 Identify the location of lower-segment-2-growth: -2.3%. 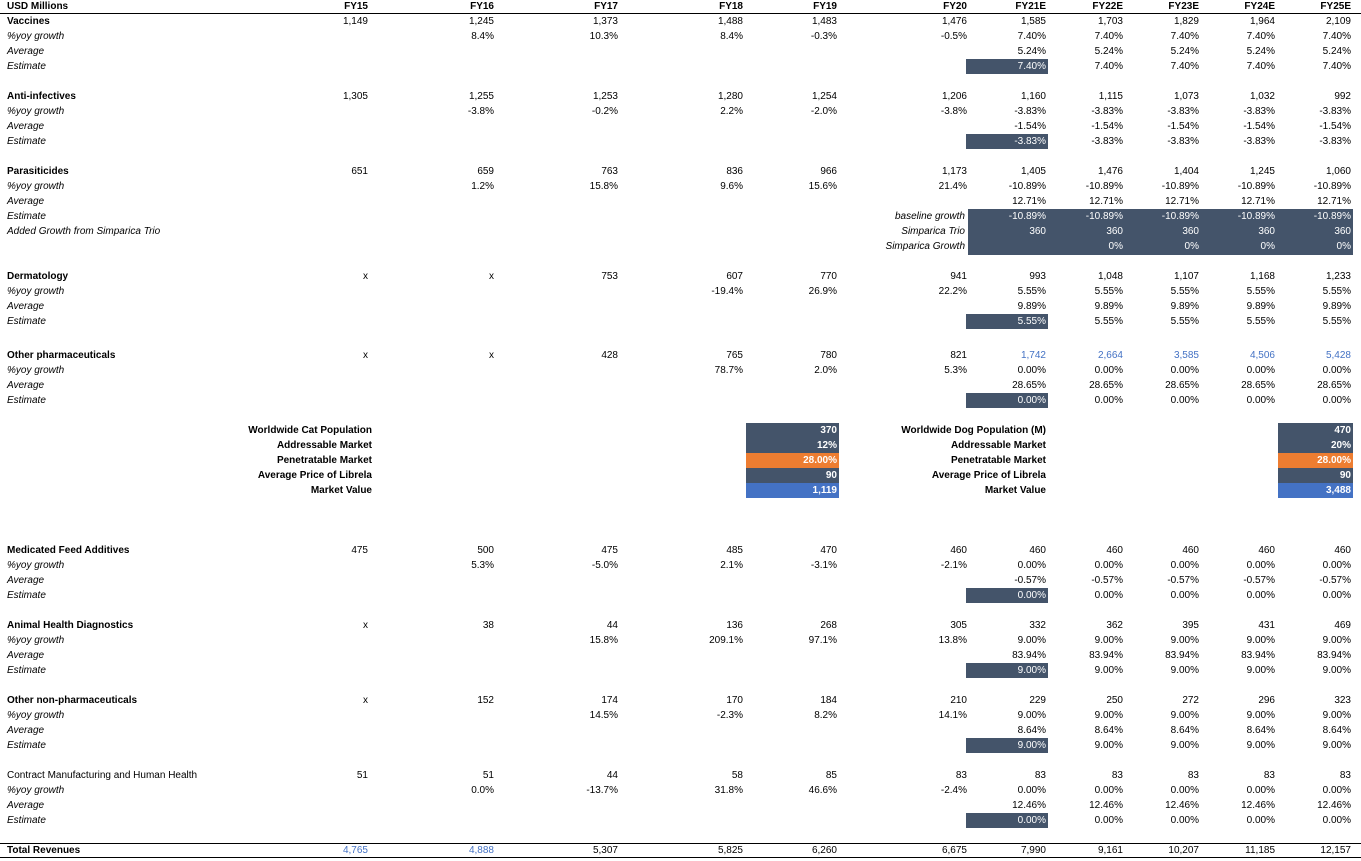
(729, 715).